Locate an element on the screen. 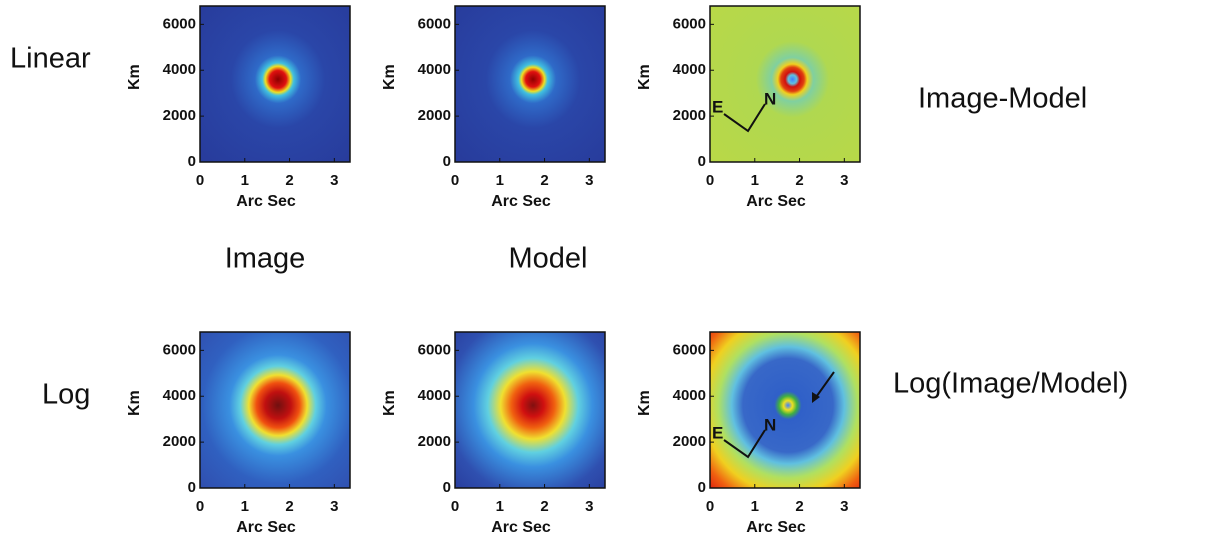 Image resolution: width=1218 pixels, height=540 pixels. column-label: Image is located at coordinates (265, 259).